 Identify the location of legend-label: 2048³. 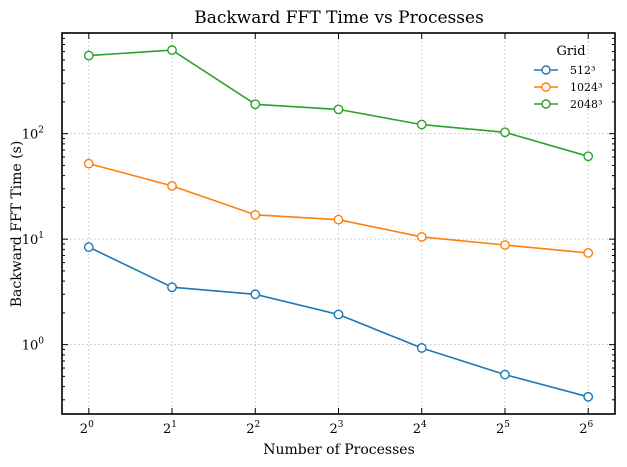
(586, 104).